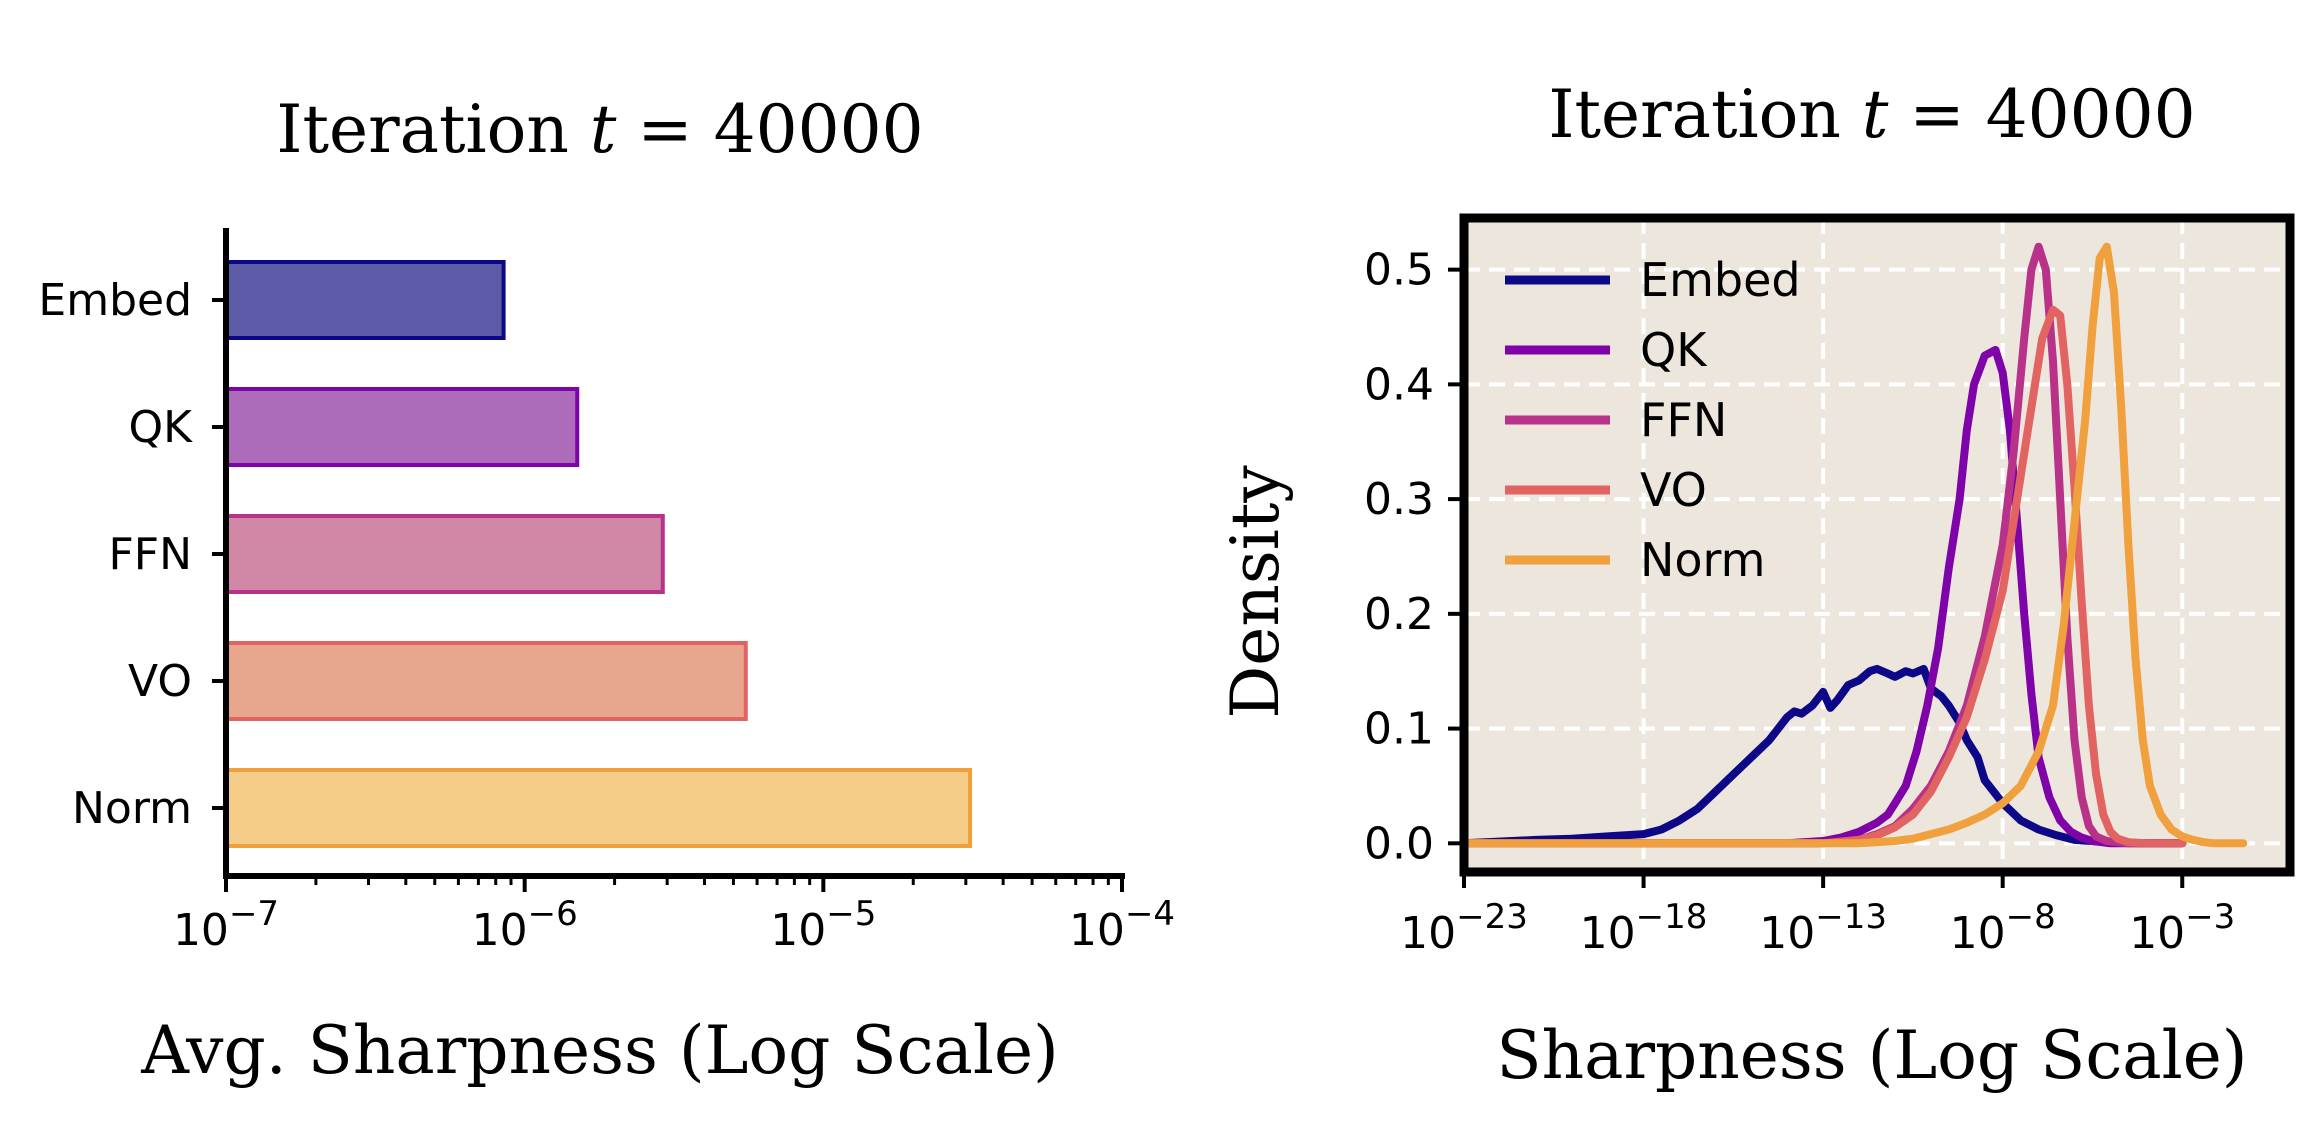  Describe the element at coordinates (1255, 592) in the screenshot. I see `right-y-axis-label: Density` at that location.